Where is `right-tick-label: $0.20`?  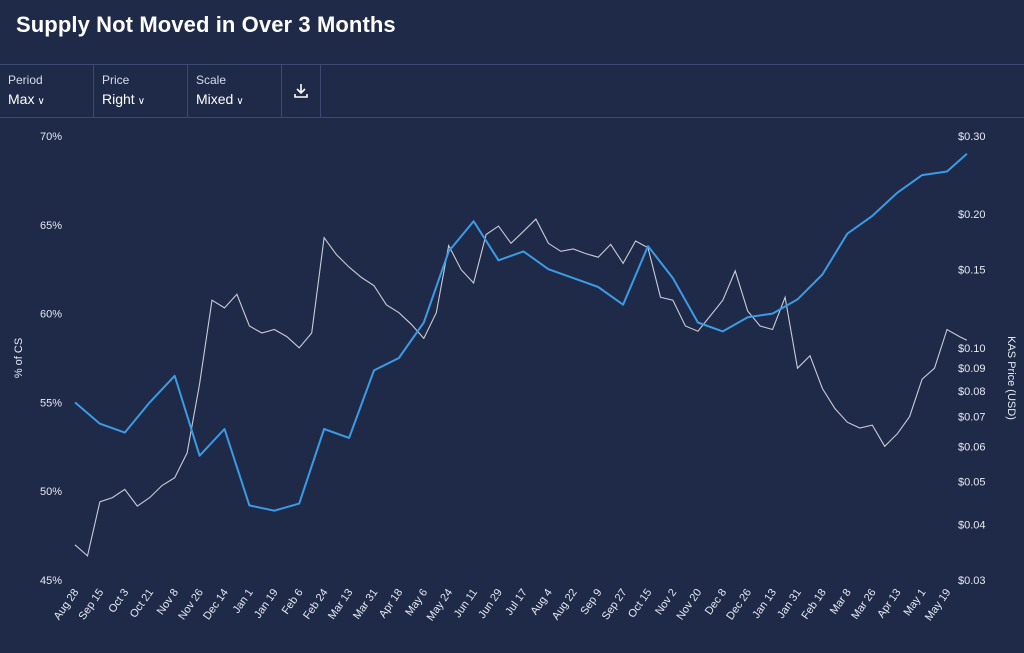 right-tick-label: $0.20 is located at coordinates (972, 215).